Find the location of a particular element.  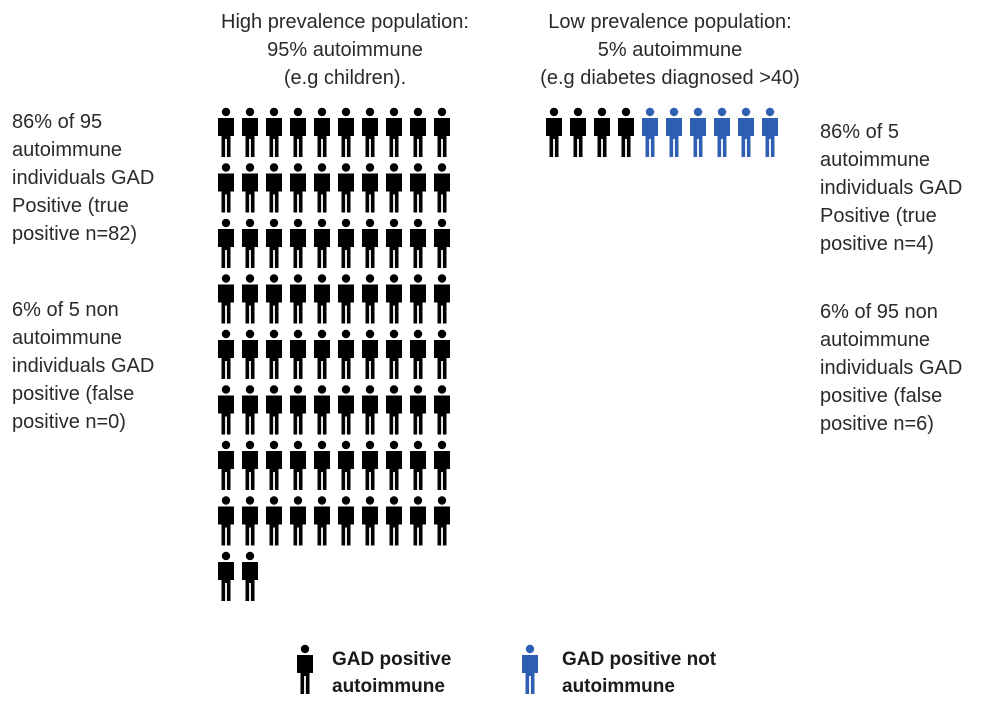

note-line: positive n=82) is located at coordinates (75, 234).